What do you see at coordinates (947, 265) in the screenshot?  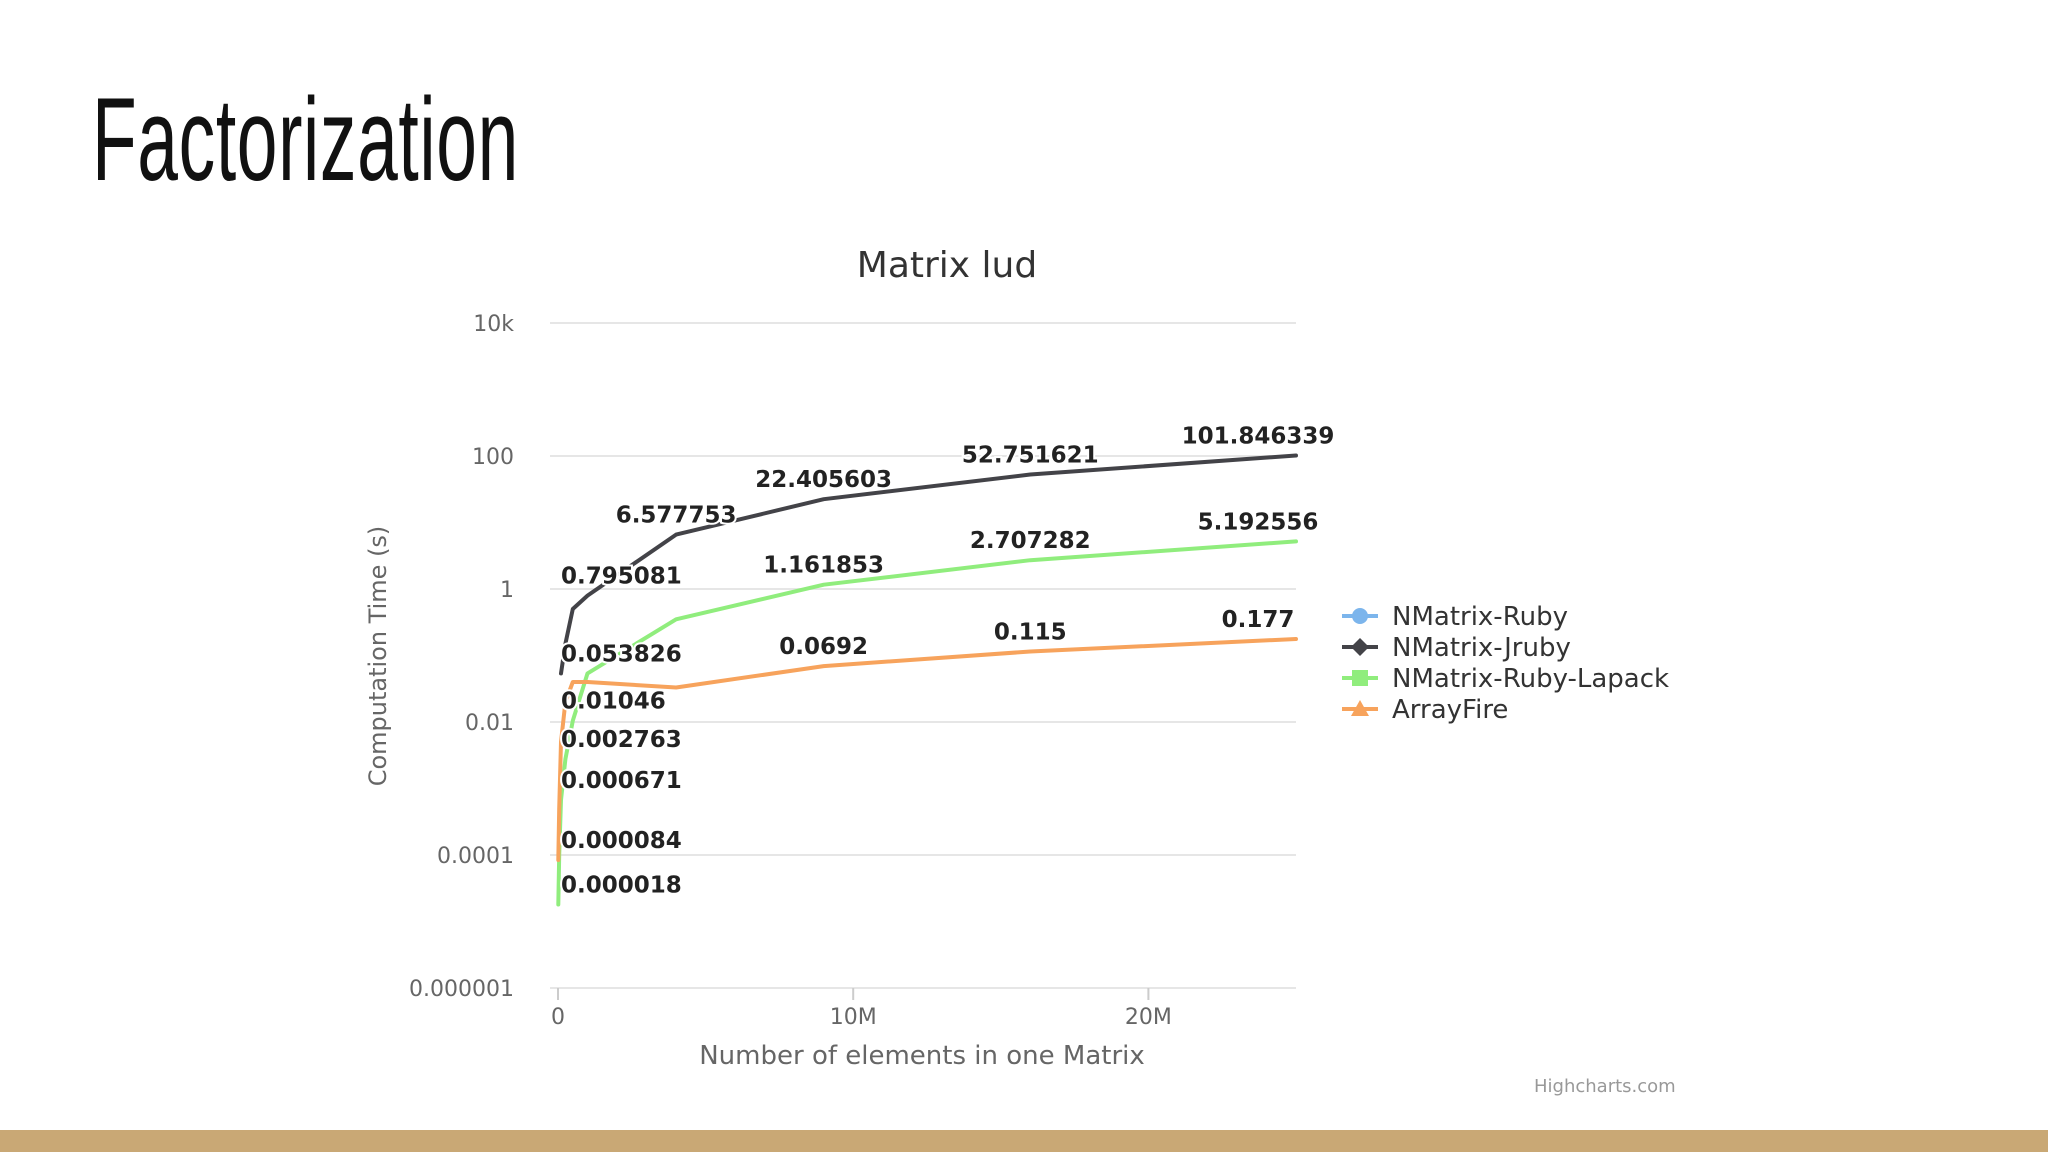 I see `chart-title: Matrix lud` at bounding box center [947, 265].